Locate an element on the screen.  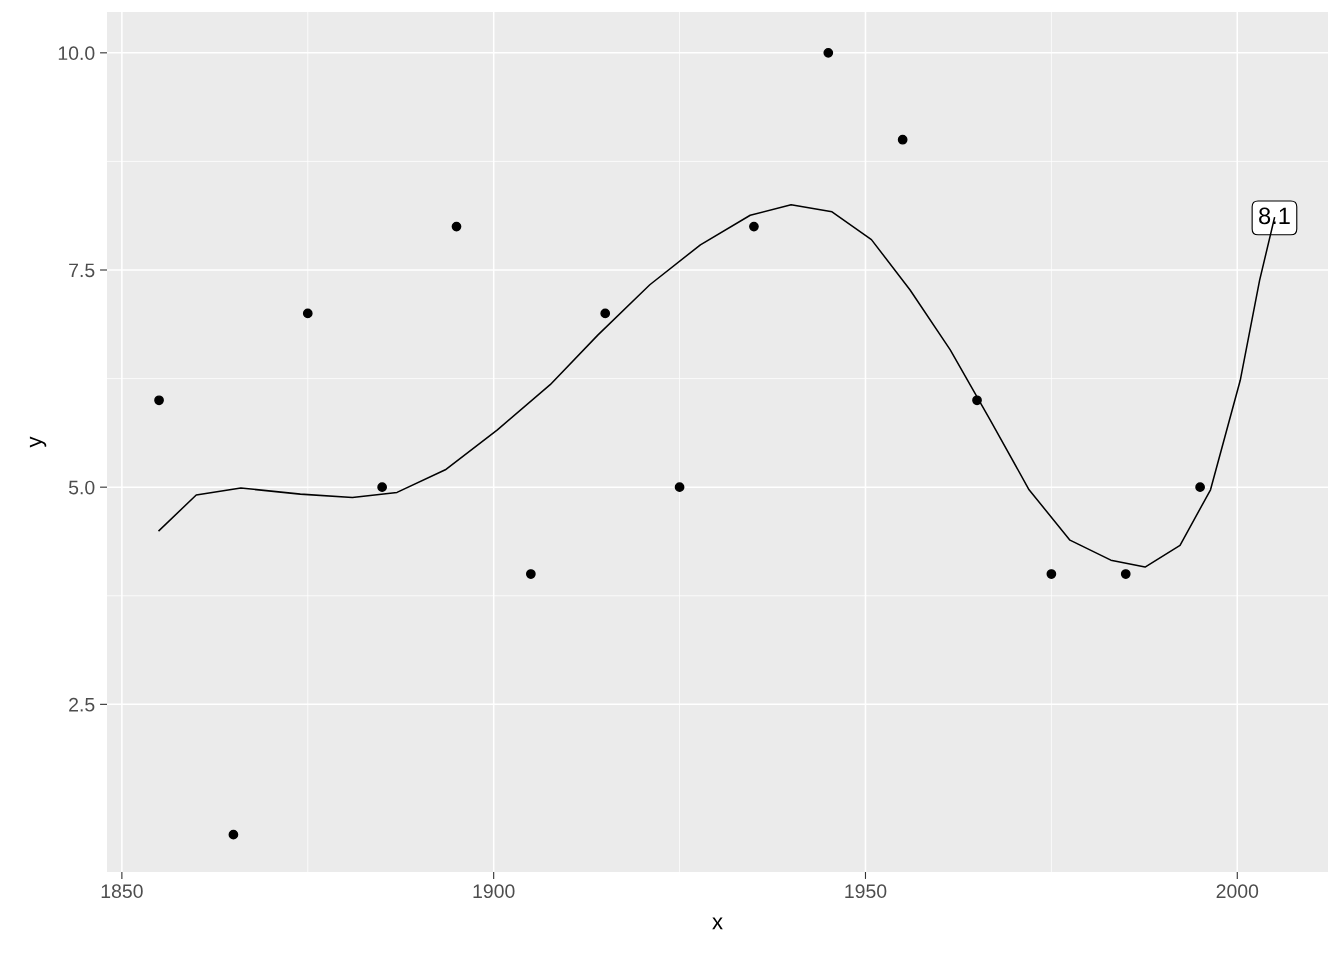
x-tick-label: 2000 is located at coordinates (1237, 891).